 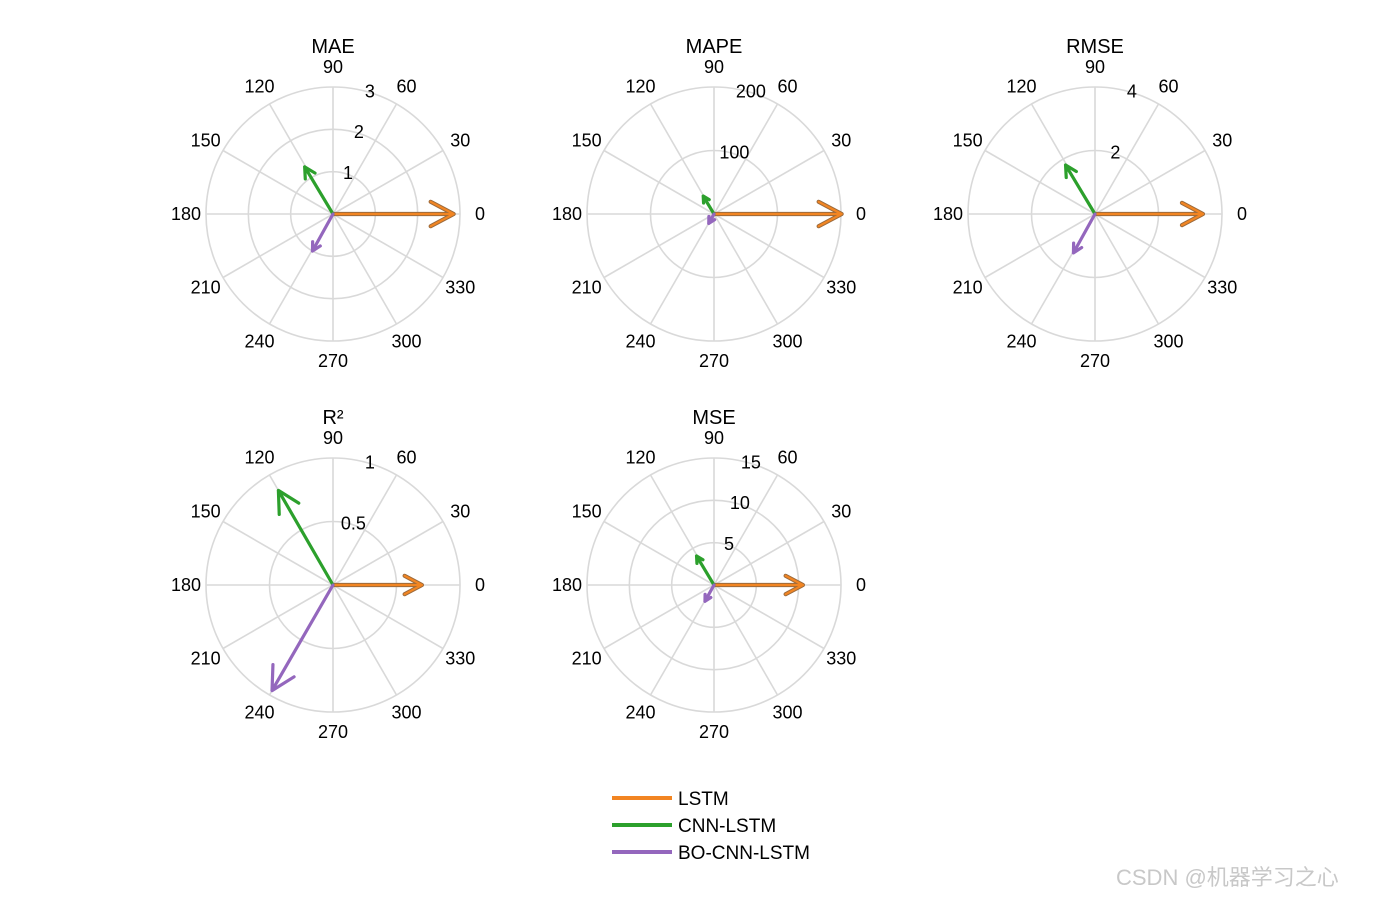 I want to click on radial-tick-label: 200, so click(x=751, y=91).